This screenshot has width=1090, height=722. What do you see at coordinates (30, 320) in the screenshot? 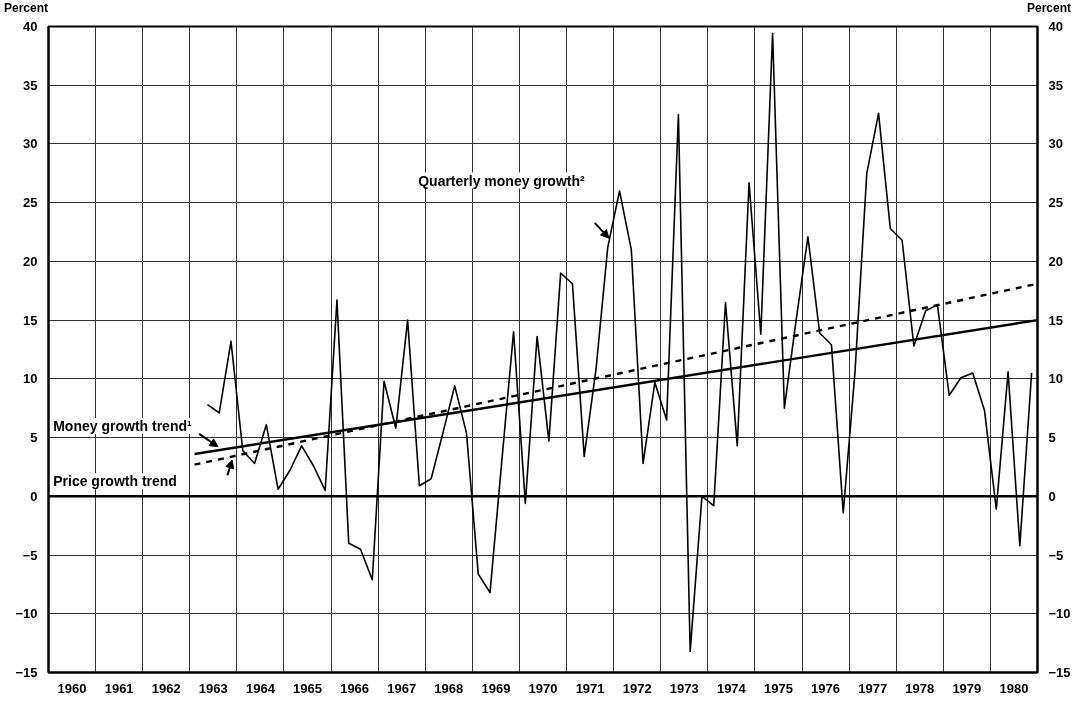
I see `y-tick-label: 15` at bounding box center [30, 320].